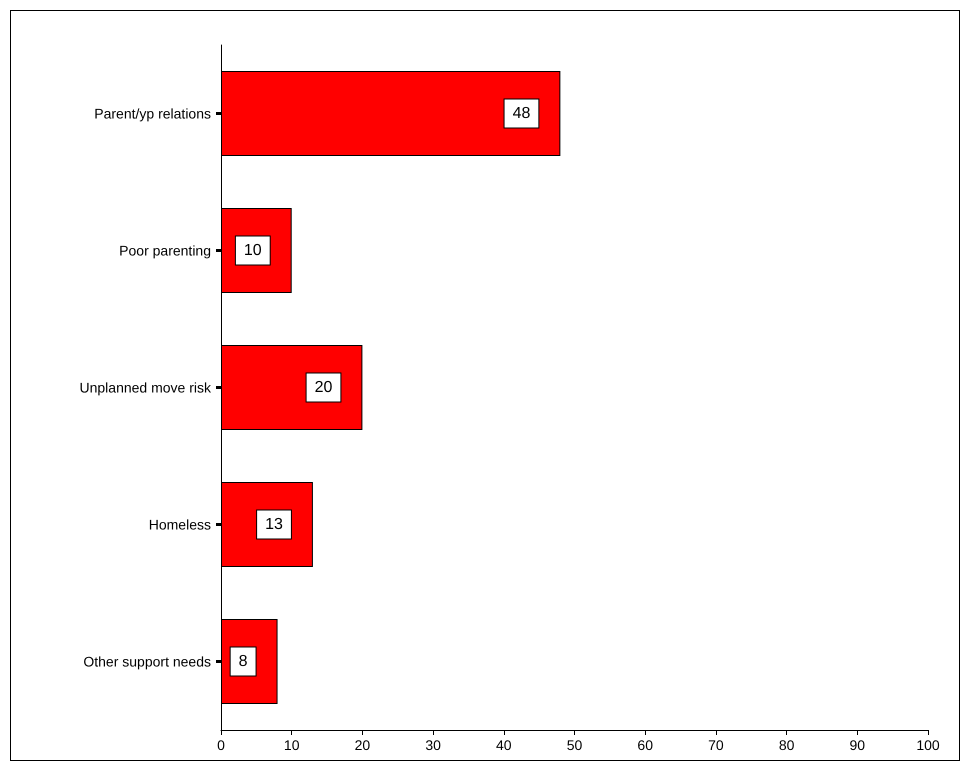  I want to click on x-tick-label: 100, so click(928, 745).